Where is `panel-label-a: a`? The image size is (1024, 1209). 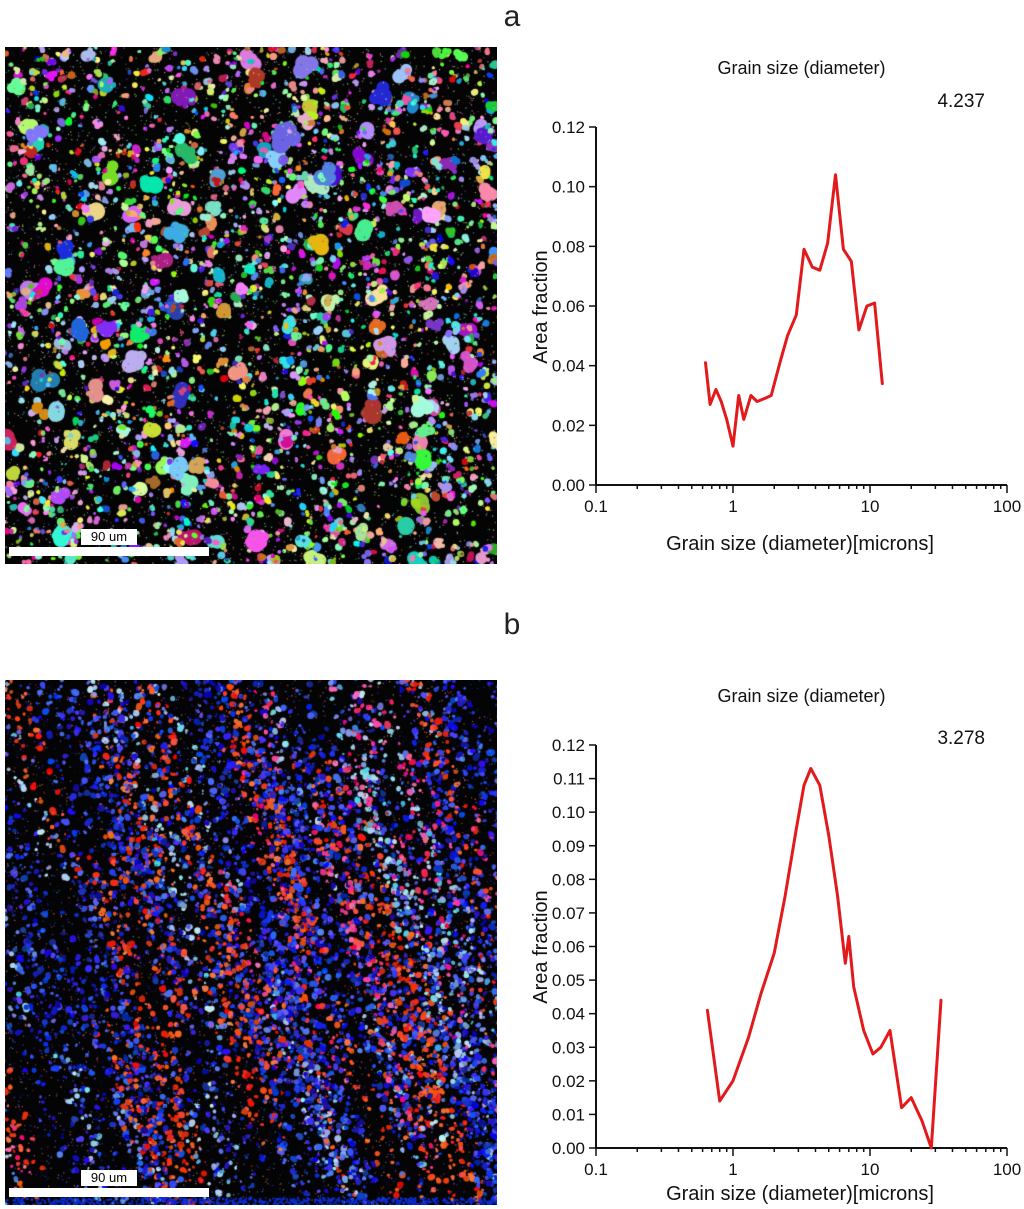 panel-label-a: a is located at coordinates (512, 16).